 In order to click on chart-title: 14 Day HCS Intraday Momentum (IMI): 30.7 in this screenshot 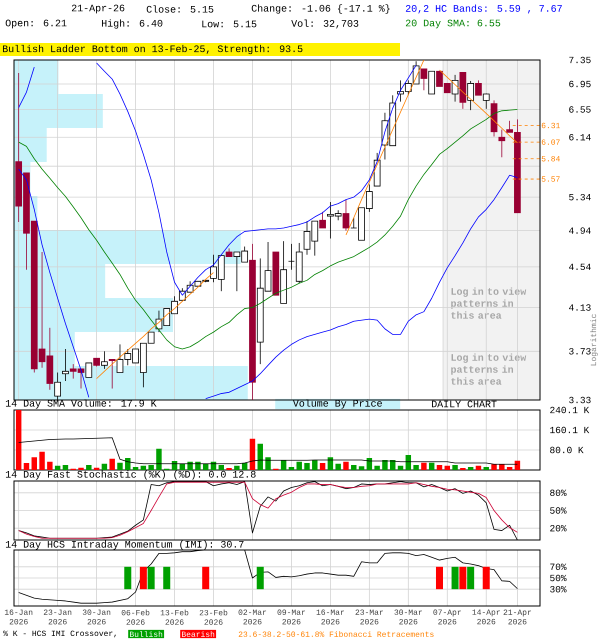, I will do `click(125, 545)`.